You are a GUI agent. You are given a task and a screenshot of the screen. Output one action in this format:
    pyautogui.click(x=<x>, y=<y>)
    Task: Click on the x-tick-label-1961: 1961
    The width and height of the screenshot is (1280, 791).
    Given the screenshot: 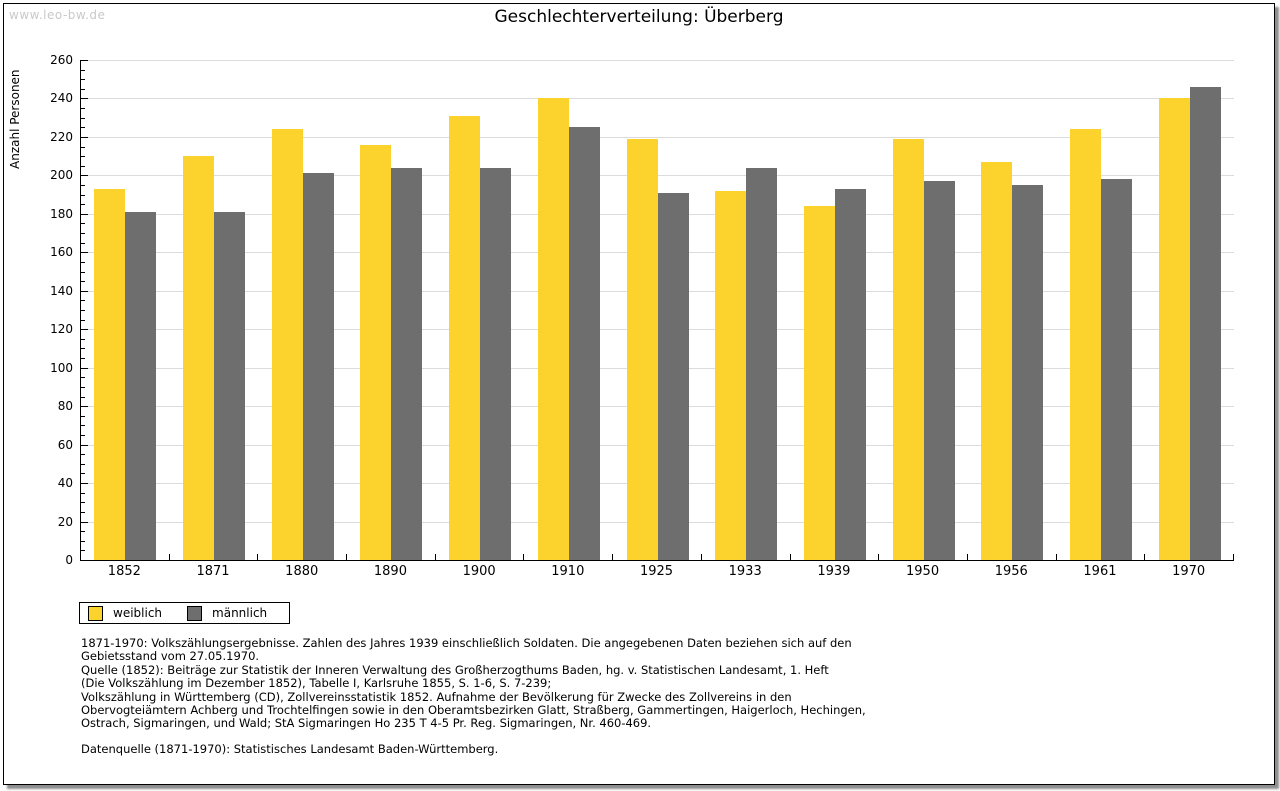 What is the action you would take?
    pyautogui.click(x=1100, y=571)
    